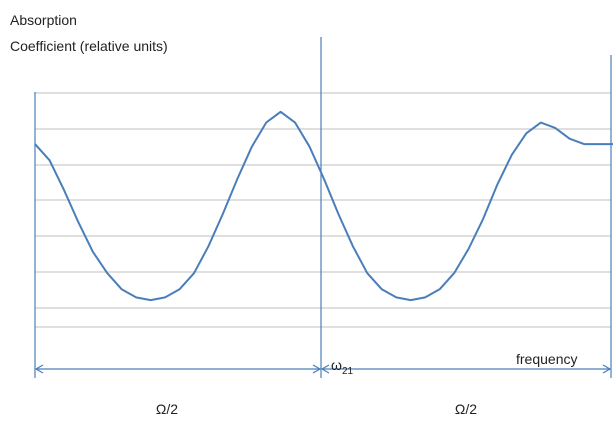 This screenshot has width=616, height=421. Describe the element at coordinates (546, 359) in the screenshot. I see `x-axis-label: frequency` at that location.